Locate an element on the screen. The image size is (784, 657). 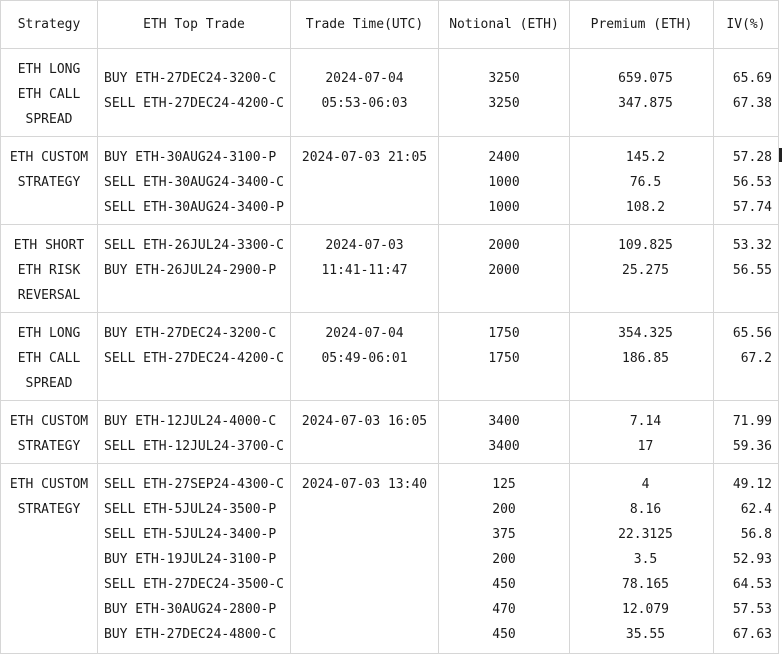
premium-line: 12.079 is located at coordinates (645, 609).